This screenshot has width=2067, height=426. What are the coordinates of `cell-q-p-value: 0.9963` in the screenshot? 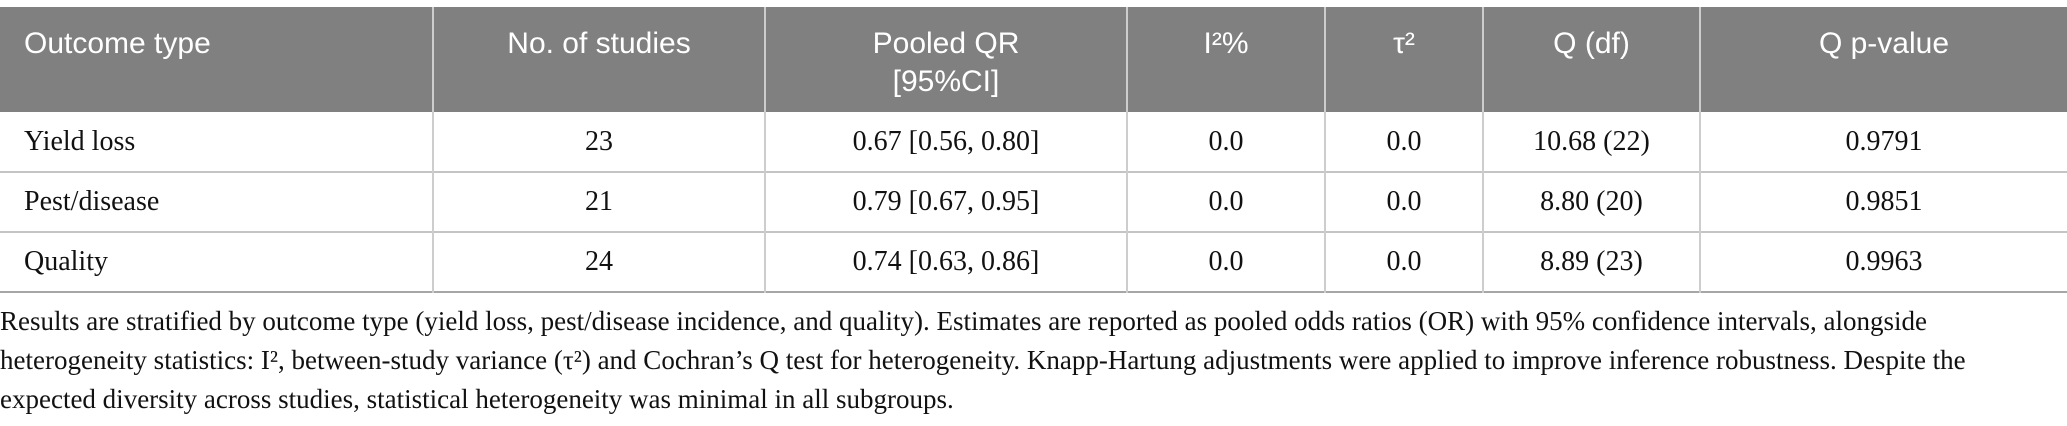 It's located at (1883, 261).